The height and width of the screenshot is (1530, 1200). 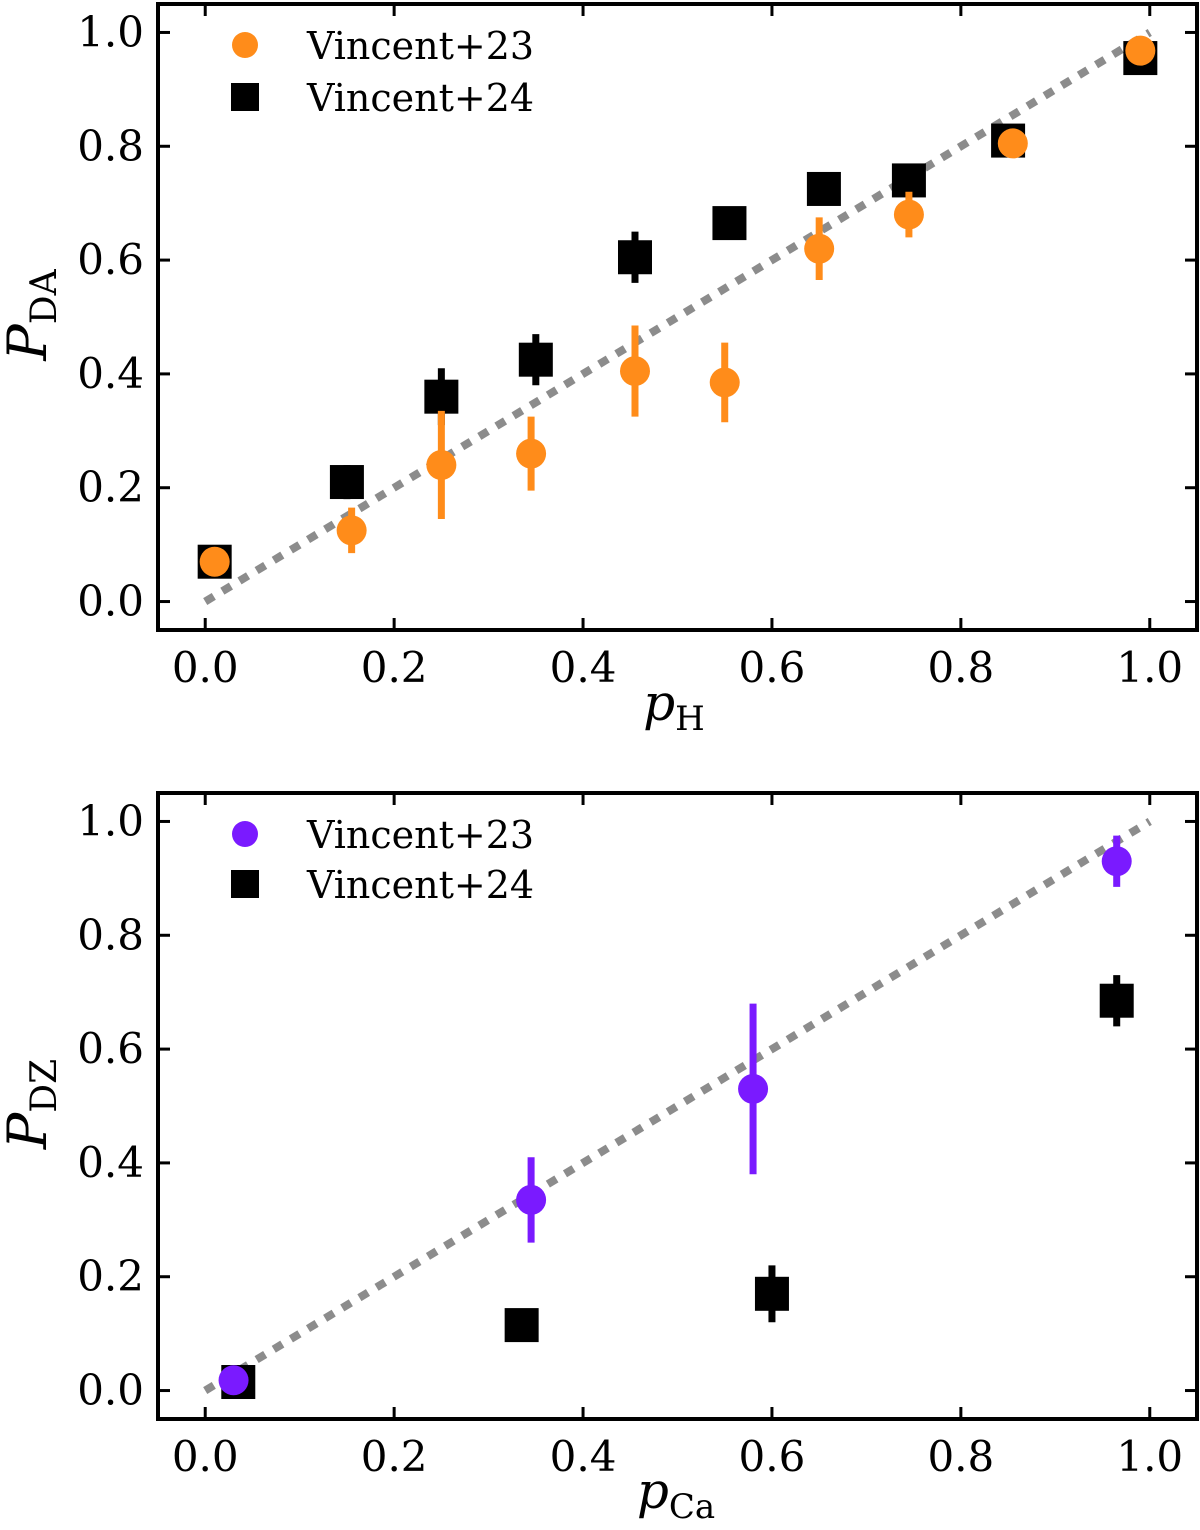 I want to click on x-axis-label: pCa, so click(x=676, y=1494).